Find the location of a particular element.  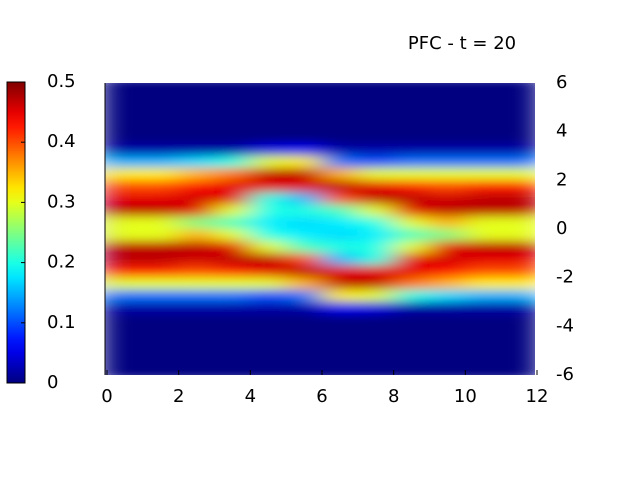

colorbar-tick-label: 0.5 is located at coordinates (61, 81).